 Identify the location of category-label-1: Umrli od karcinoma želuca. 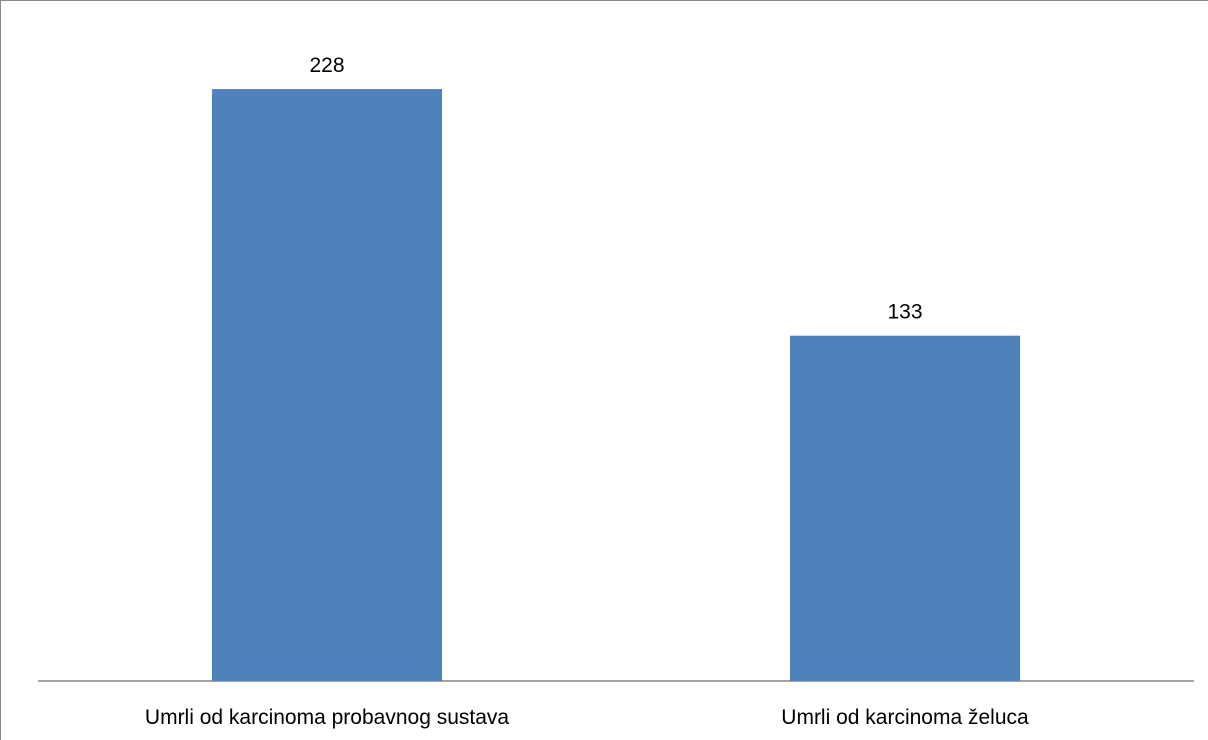
(905, 717).